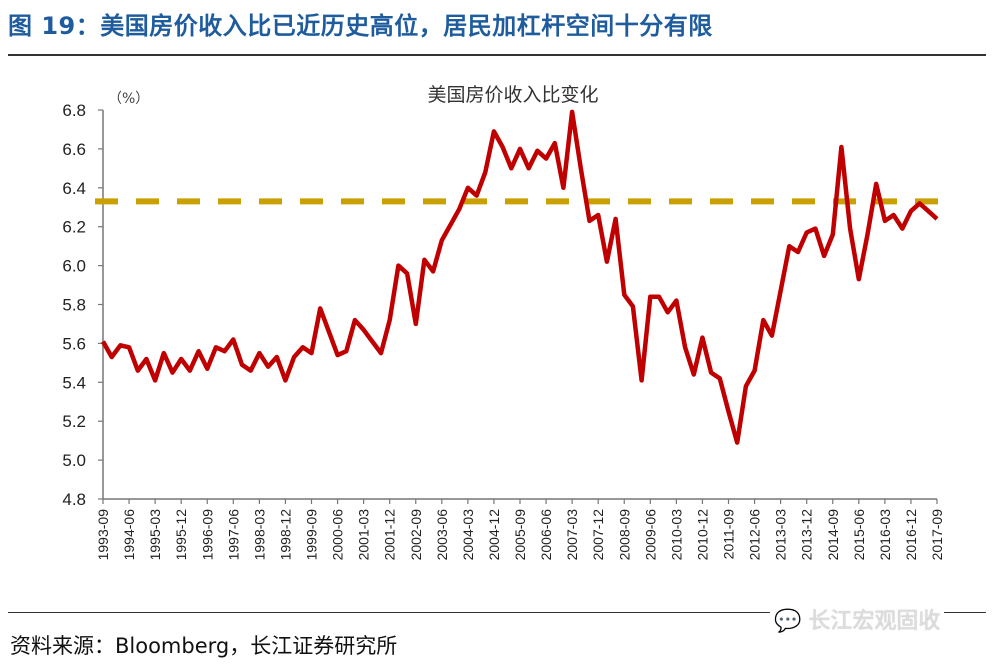 Image resolution: width=1000 pixels, height=668 pixels. Describe the element at coordinates (74, 343) in the screenshot. I see `y-tick-label: 5.6` at that location.